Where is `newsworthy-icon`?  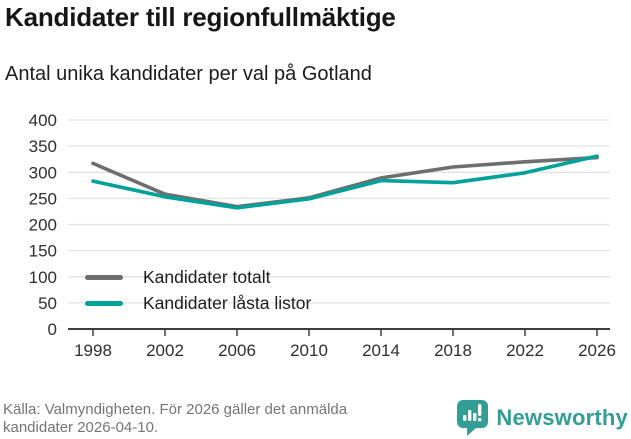 newsworthy-icon is located at coordinates (473, 418).